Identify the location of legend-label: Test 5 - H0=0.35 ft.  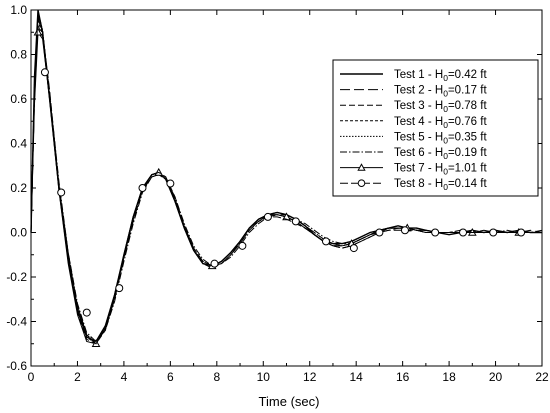
(440, 138).